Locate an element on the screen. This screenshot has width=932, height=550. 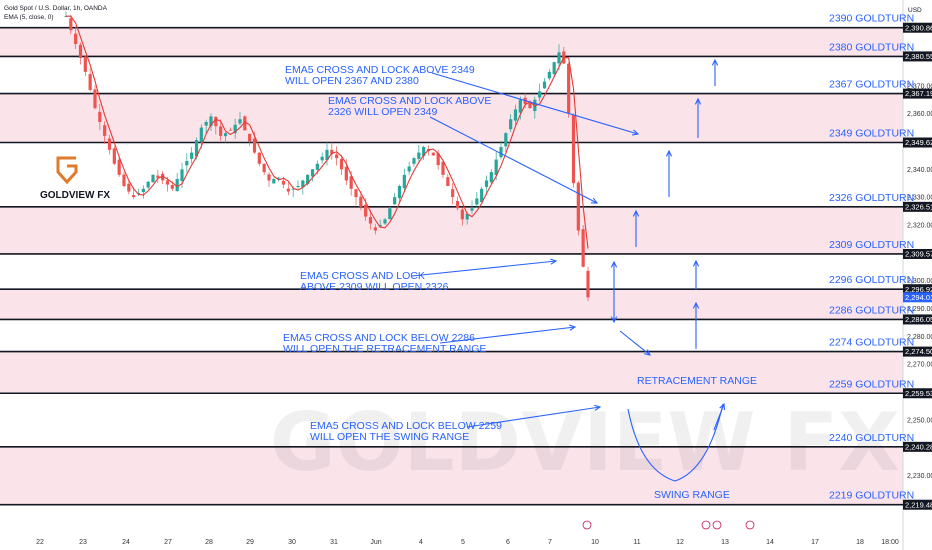
time-tick-label: 5 is located at coordinates (463, 542).